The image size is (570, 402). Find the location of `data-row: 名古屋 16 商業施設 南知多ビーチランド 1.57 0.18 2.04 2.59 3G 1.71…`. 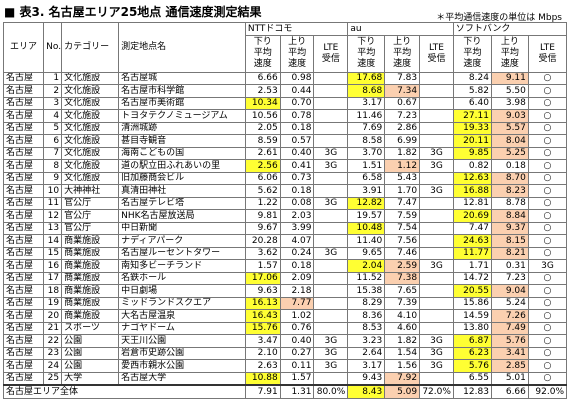

data-row: 名古屋 16 商業施設 南知多ビーチランド 1.57 0.18 2.04 2.59 3G 1.71… is located at coordinates (285, 266).